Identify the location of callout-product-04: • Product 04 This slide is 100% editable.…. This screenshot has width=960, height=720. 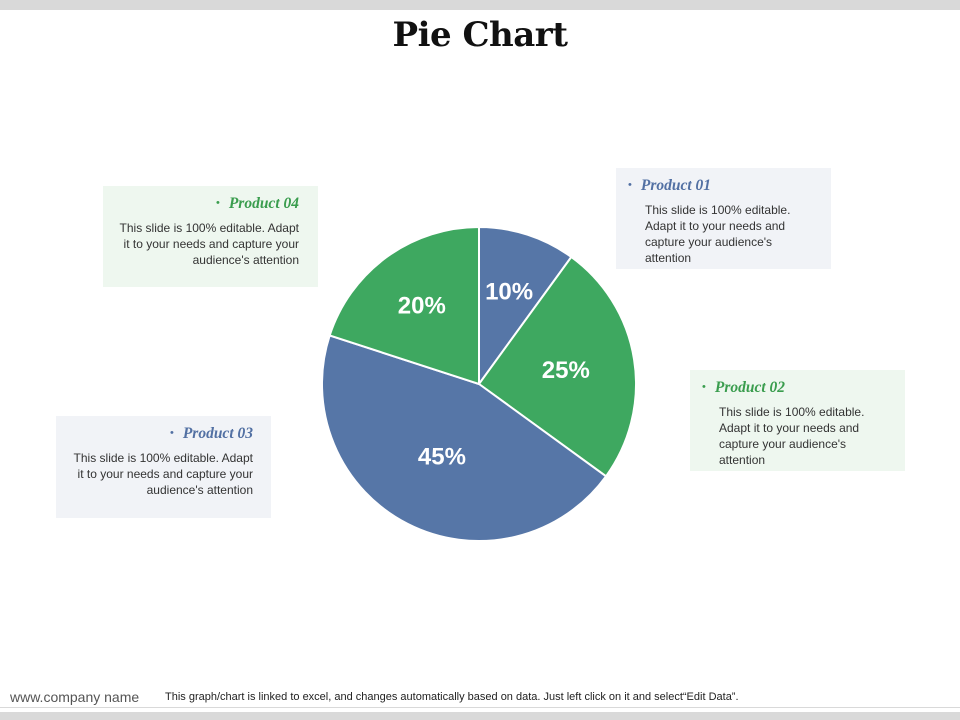
(210, 236).